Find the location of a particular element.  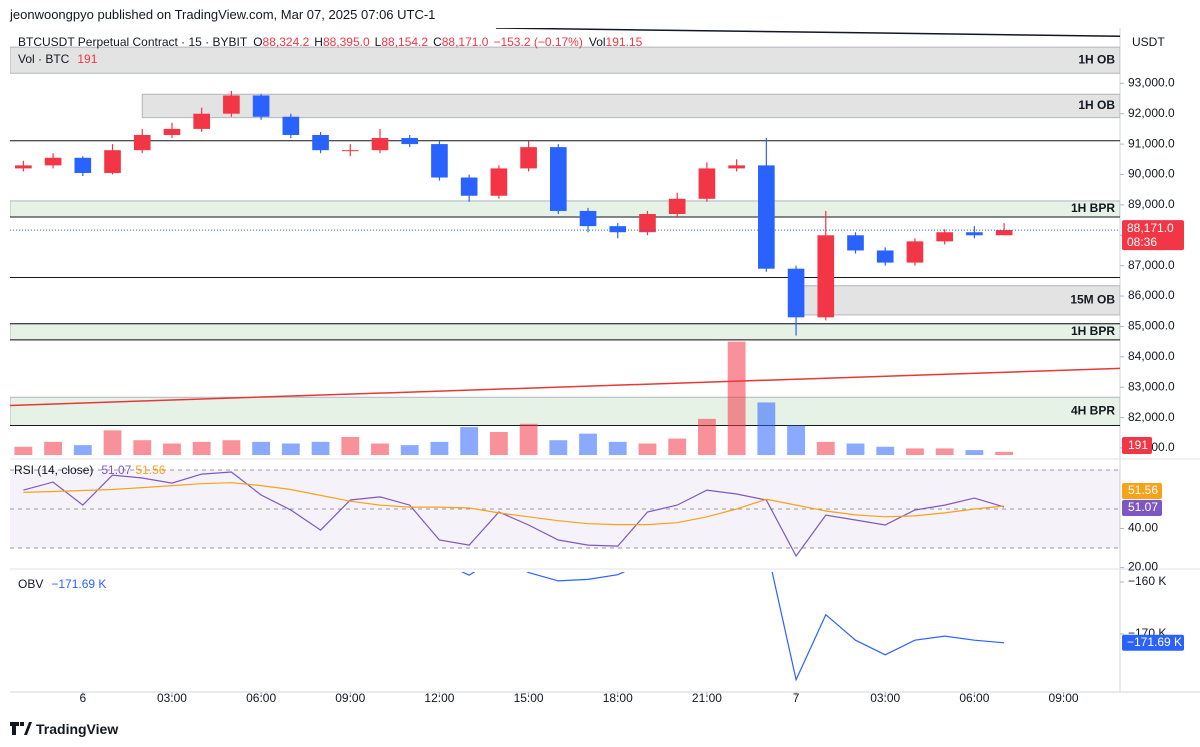

symbol: BTCUSDT Perpetual Contract · 15 · BYBIT is located at coordinates (133, 42).